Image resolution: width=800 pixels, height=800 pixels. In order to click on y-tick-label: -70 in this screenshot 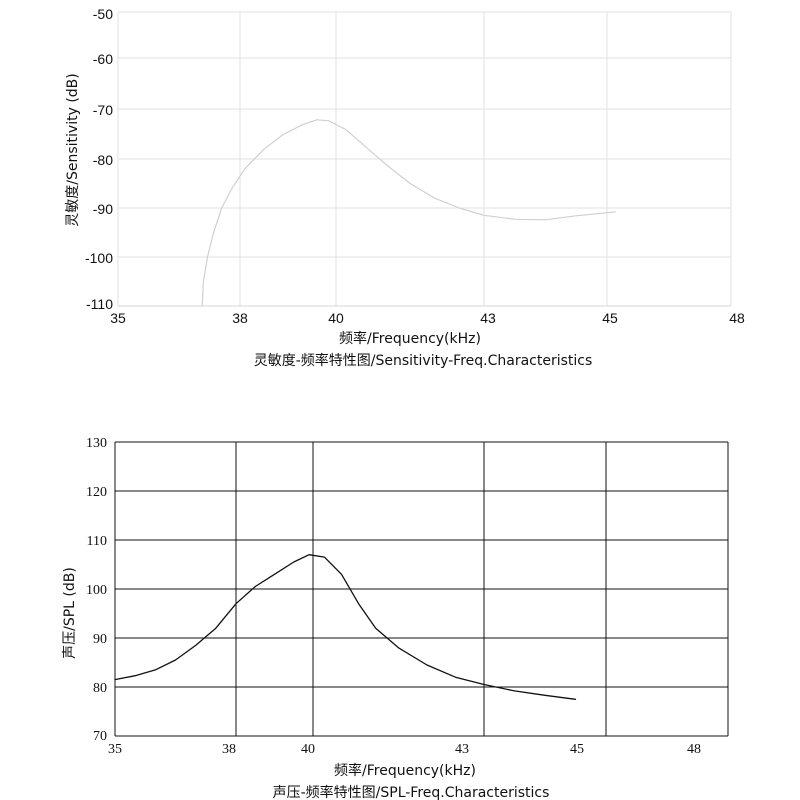, I will do `click(103, 110)`.